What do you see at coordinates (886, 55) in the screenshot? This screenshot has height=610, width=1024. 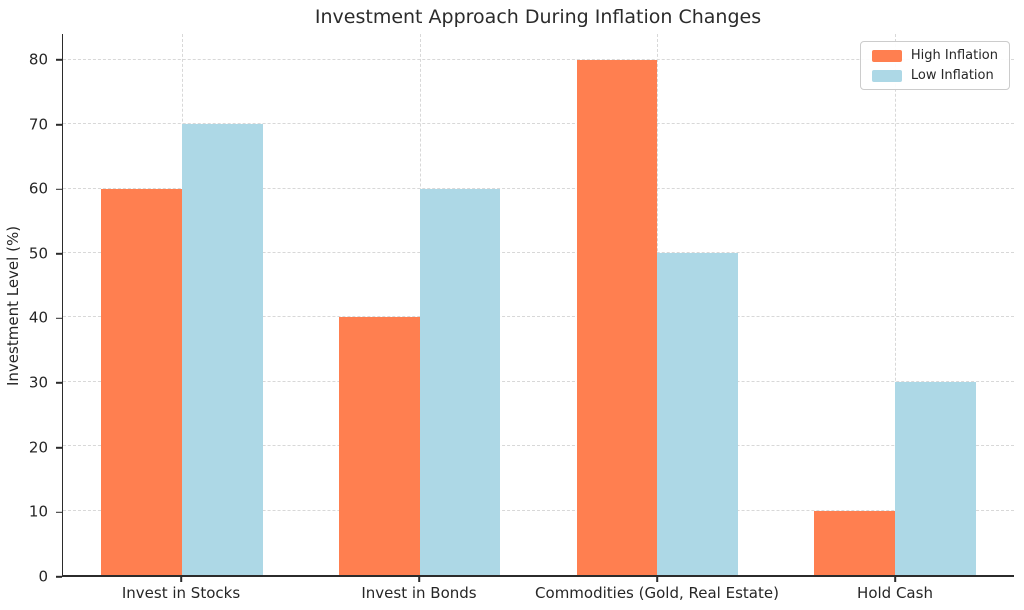 I see `legend-swatch-high-inflation` at bounding box center [886, 55].